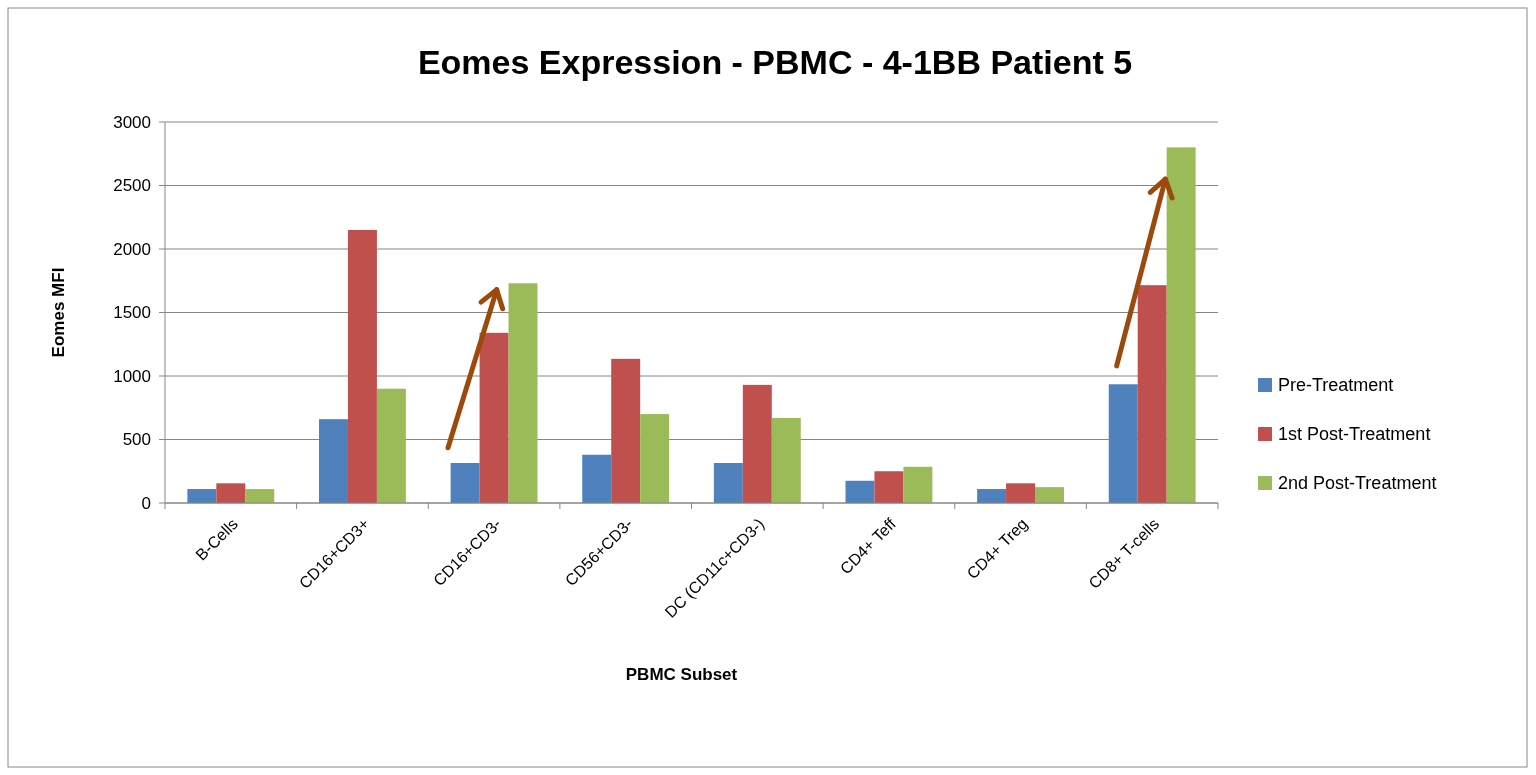  Describe the element at coordinates (136, 440) in the screenshot. I see `y-tick-label: 500` at that location.